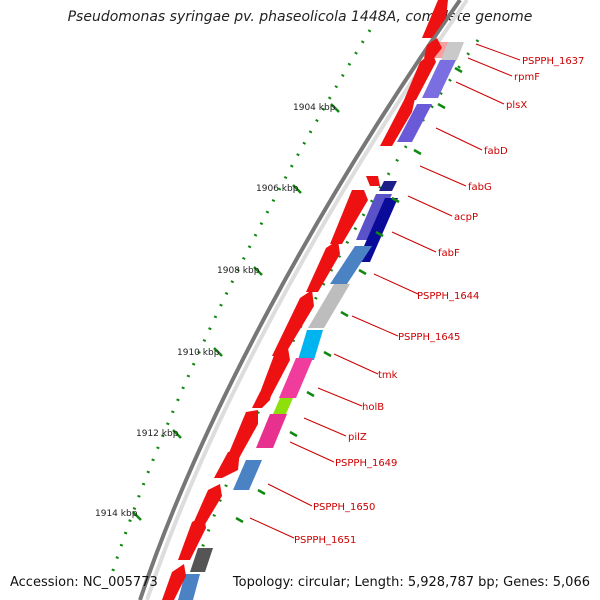 This screenshot has width=600, height=600. What do you see at coordinates (448, 296) in the screenshot?
I see `gene-label: PSPPH_1644` at bounding box center [448, 296].